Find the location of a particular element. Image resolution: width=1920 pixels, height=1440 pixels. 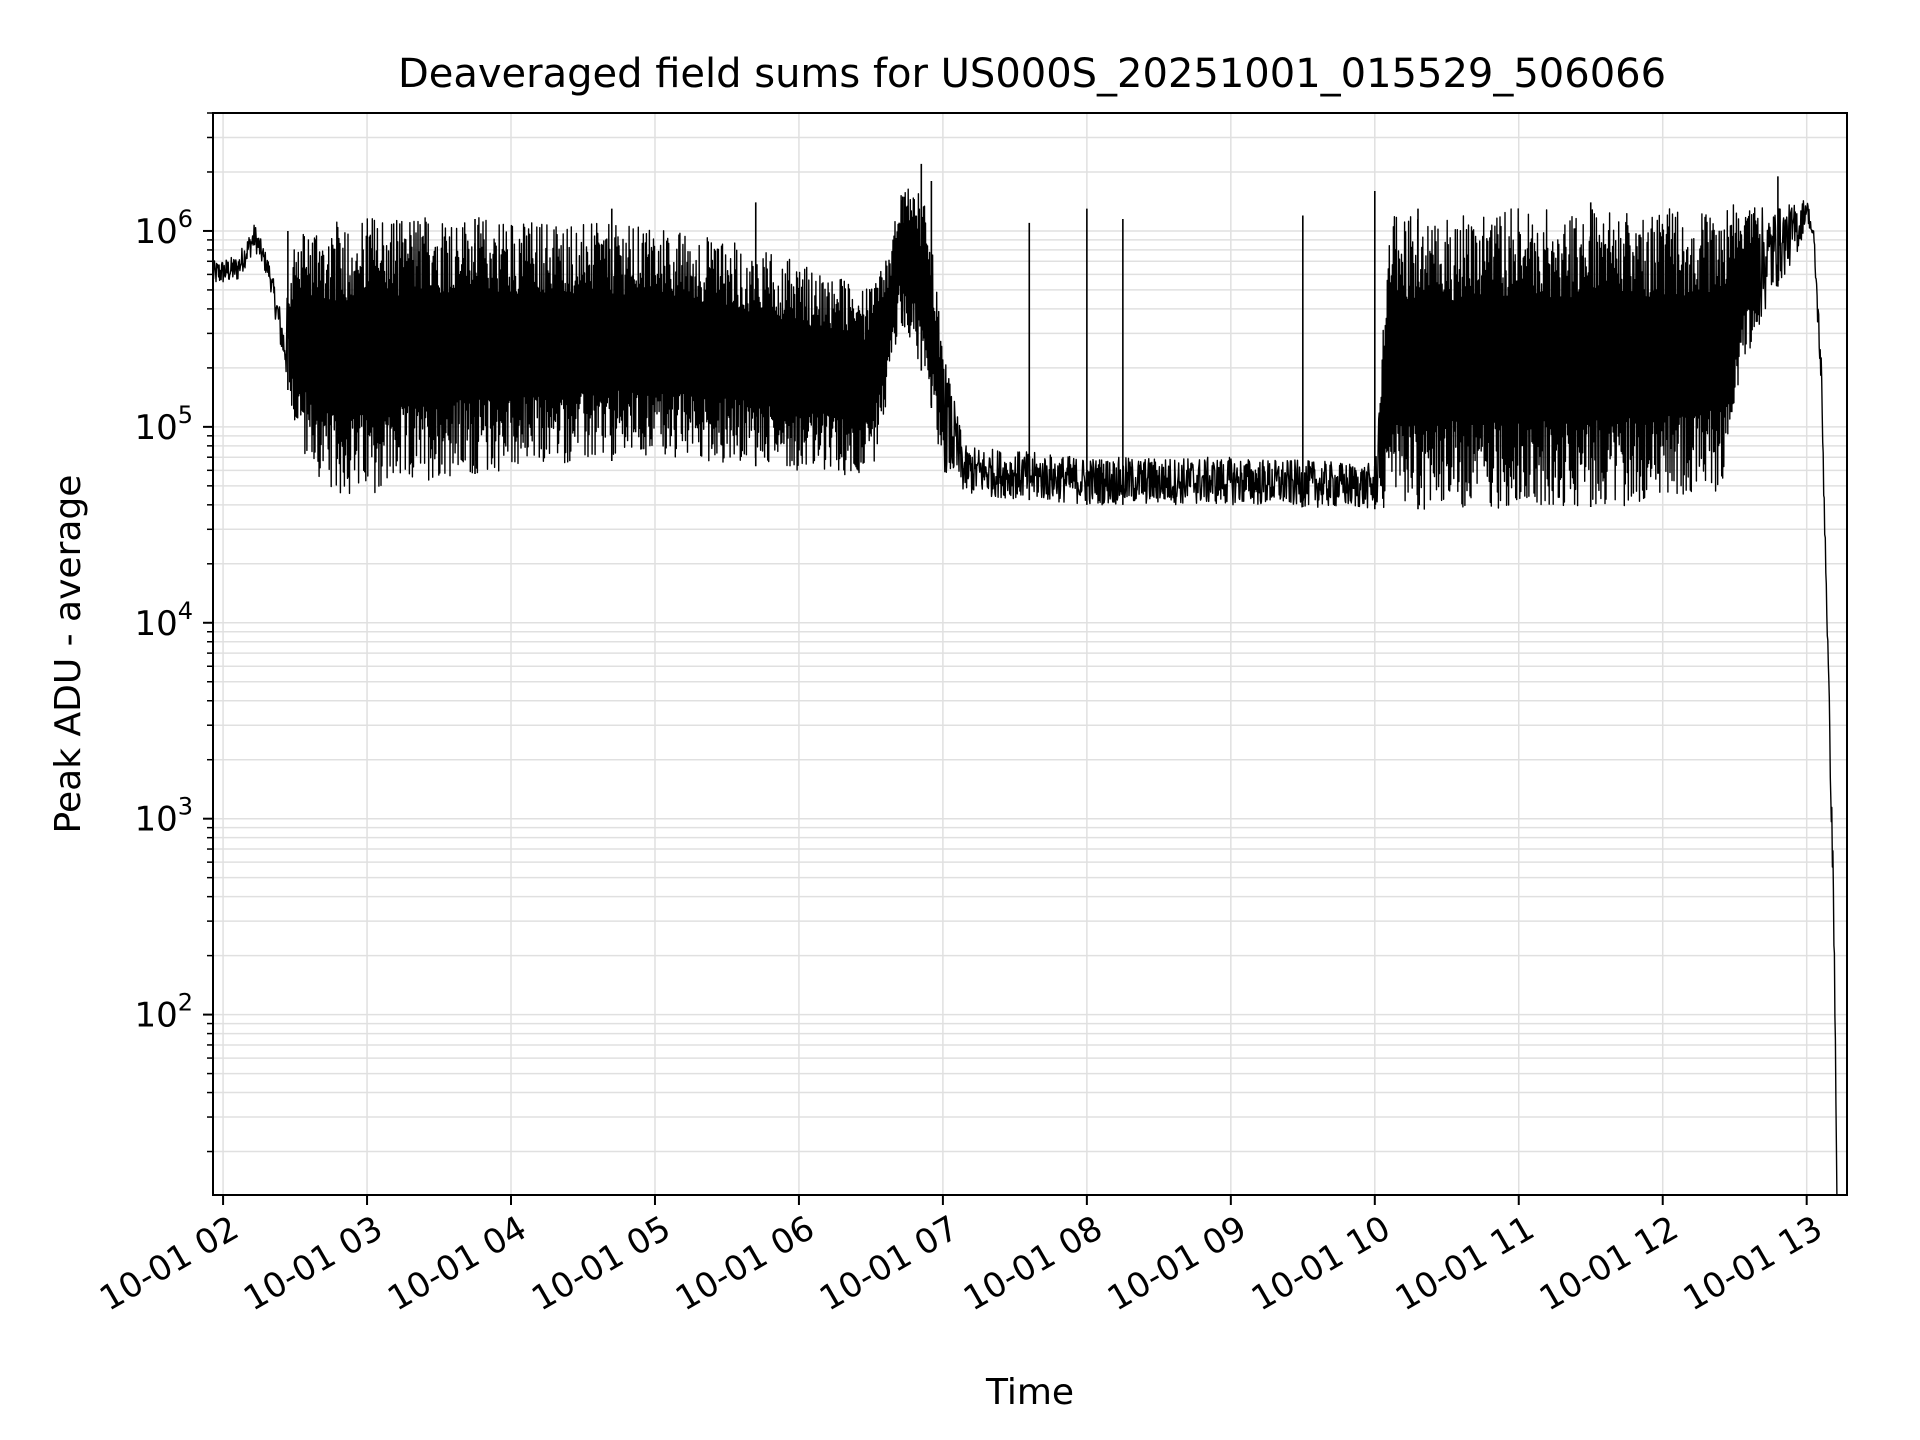

y-tick-label: 10³ is located at coordinates (163, 816).